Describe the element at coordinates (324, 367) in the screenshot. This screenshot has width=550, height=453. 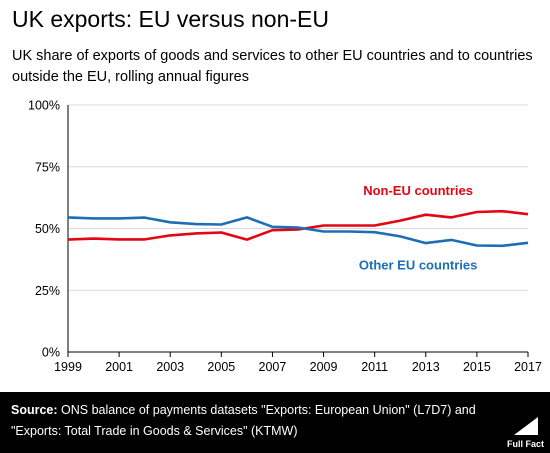
I see `x-tick-label: 2009` at that location.